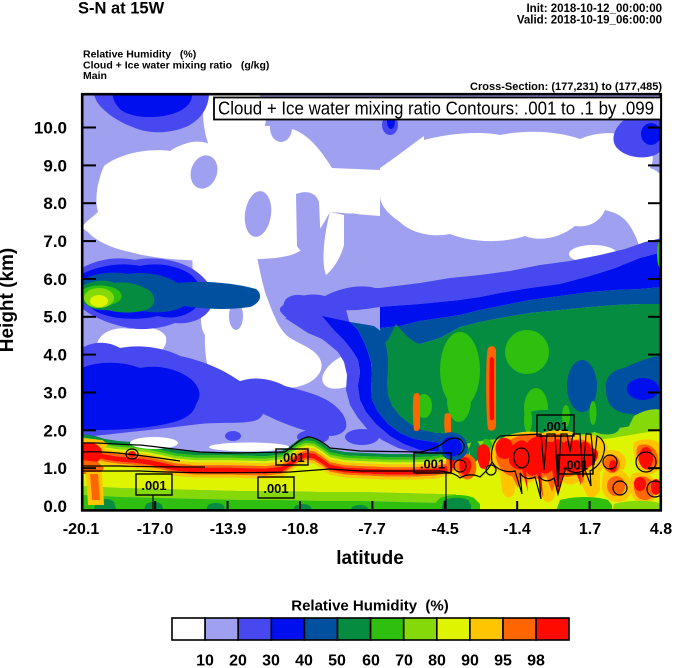 Image resolution: width=674 pixels, height=668 pixels. What do you see at coordinates (517, 529) in the screenshot?
I see `svg-text: -1.4` at bounding box center [517, 529].